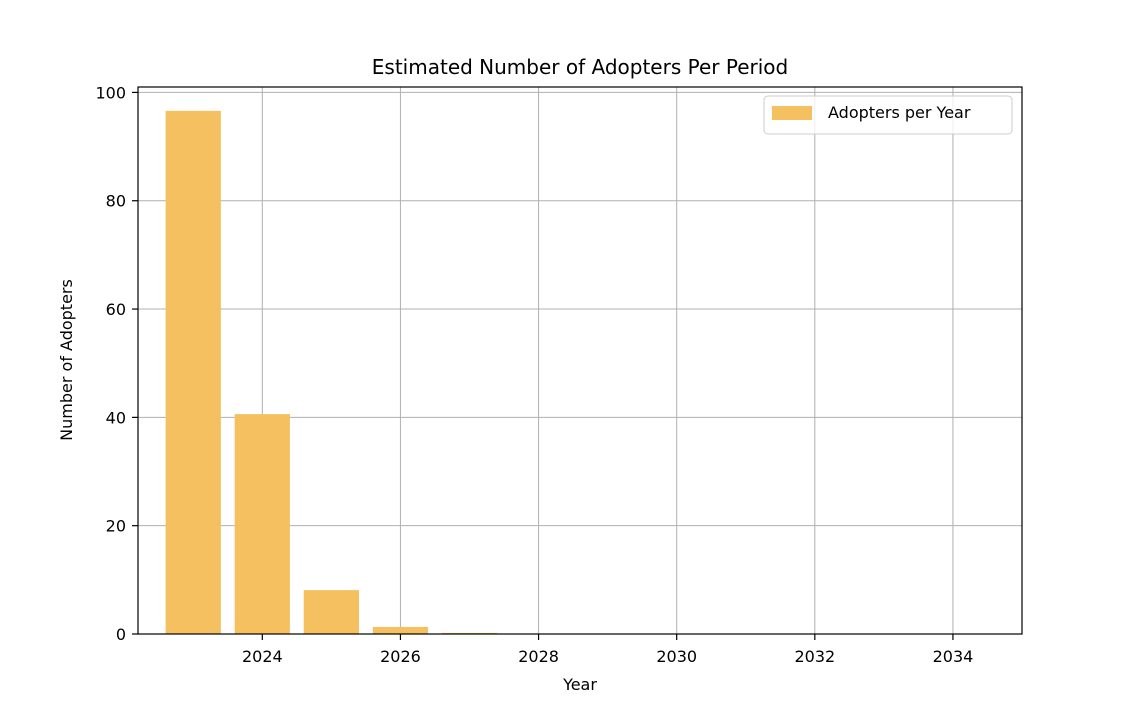 This screenshot has height=704, width=1132. What do you see at coordinates (66, 360) in the screenshot?
I see `y-axis-label: Number of Adopters` at bounding box center [66, 360].